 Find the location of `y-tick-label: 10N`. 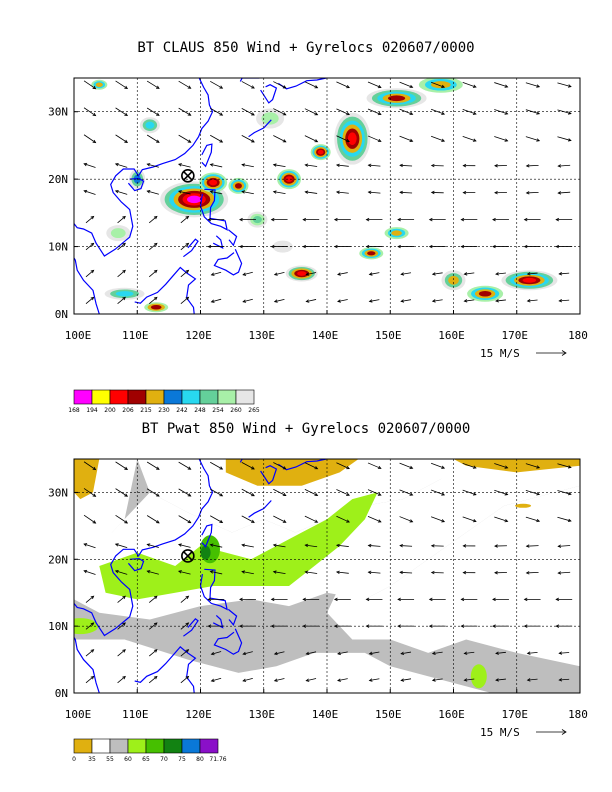

y-tick-label: 10N is located at coordinates (58, 247).